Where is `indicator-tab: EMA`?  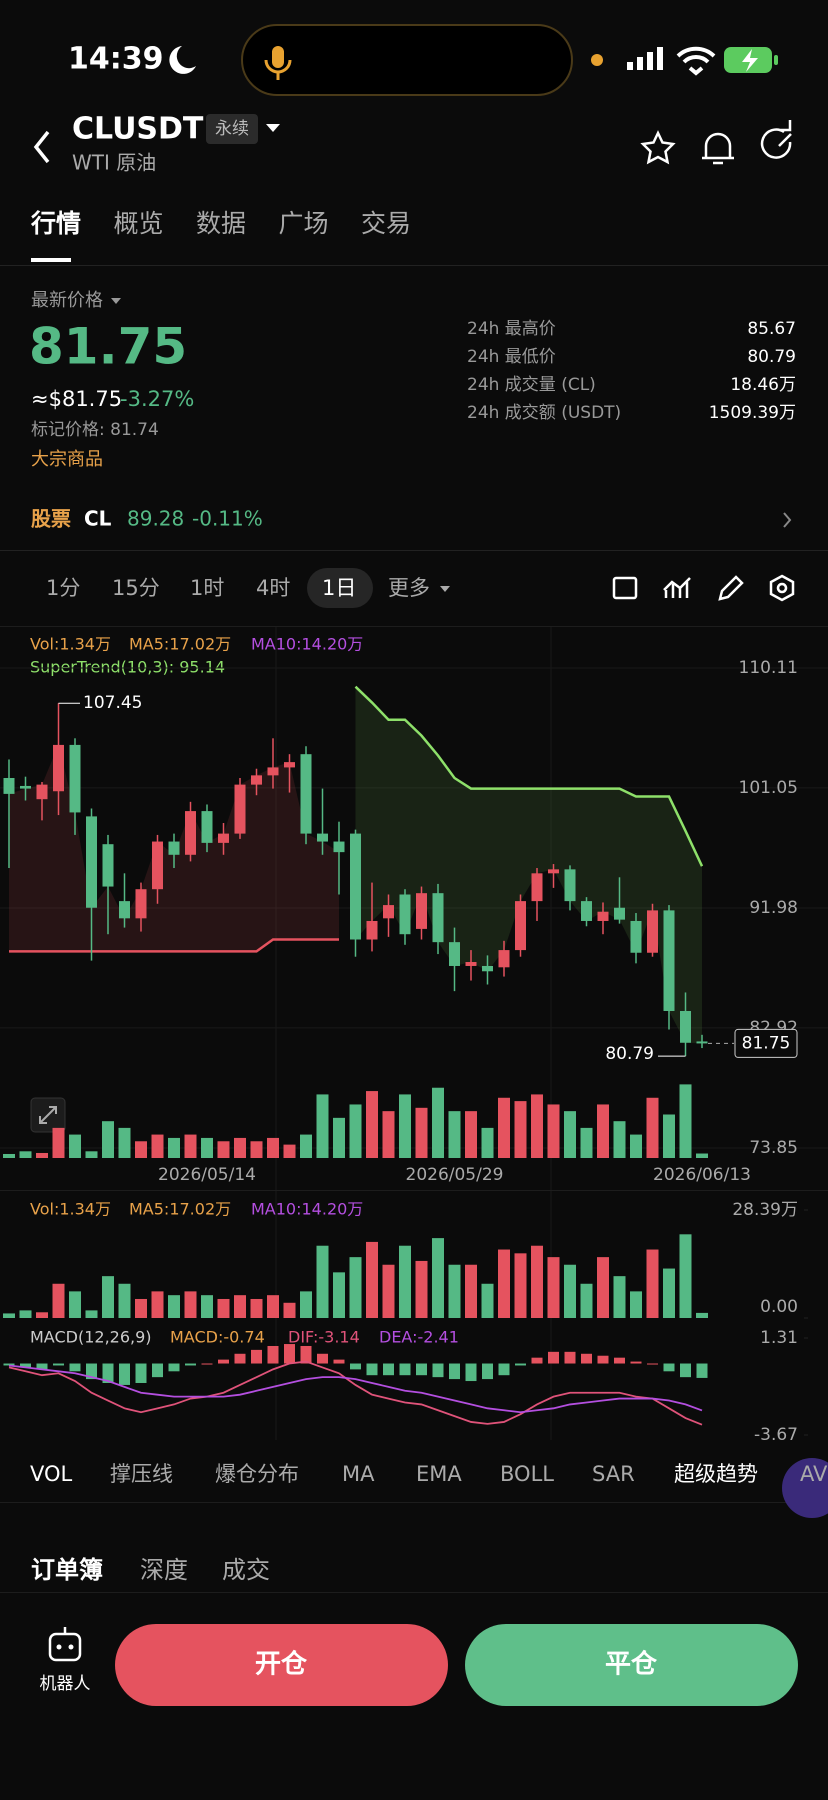
indicator-tab: EMA is located at coordinates (439, 1474).